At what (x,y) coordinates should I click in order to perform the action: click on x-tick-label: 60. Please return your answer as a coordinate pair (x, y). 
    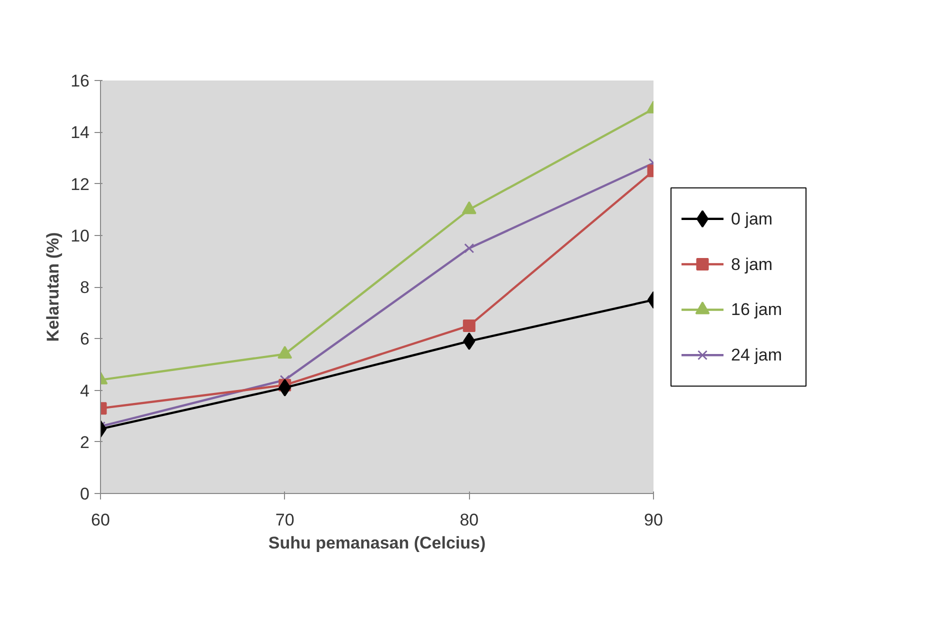
    Looking at the image, I should click on (100, 520).